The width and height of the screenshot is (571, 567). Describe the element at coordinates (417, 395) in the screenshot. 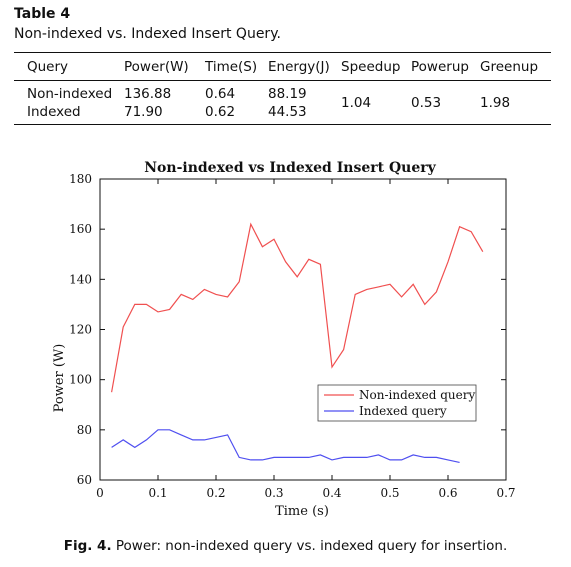

I see `legend-label-non-indexed: Non-indexed query` at that location.